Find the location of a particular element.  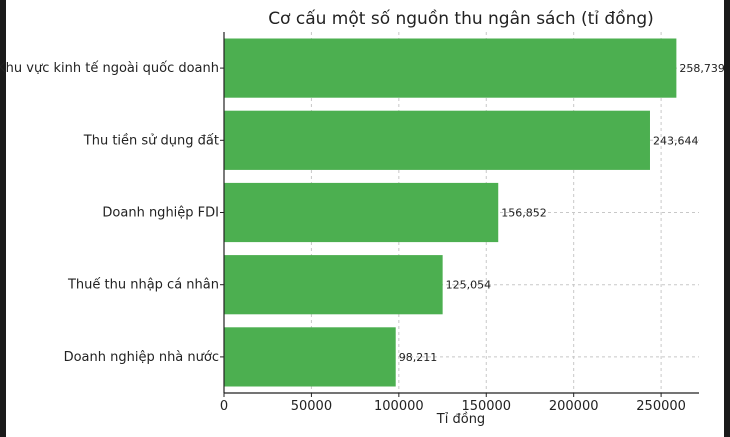

x-tick-label: 150000 is located at coordinates (486, 406).